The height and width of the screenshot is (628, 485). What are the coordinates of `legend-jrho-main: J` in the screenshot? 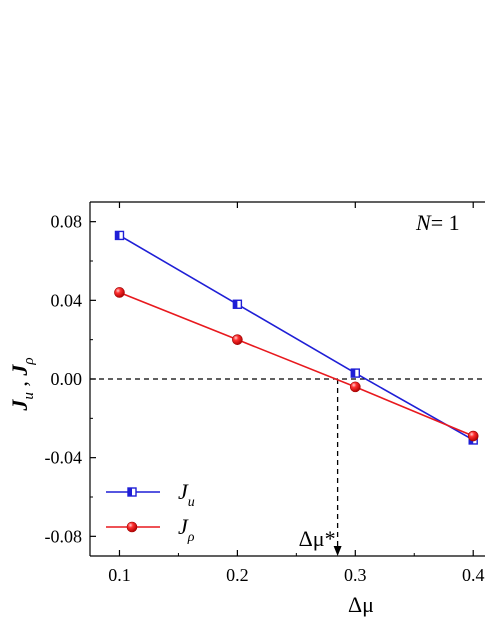 It's located at (183, 526).